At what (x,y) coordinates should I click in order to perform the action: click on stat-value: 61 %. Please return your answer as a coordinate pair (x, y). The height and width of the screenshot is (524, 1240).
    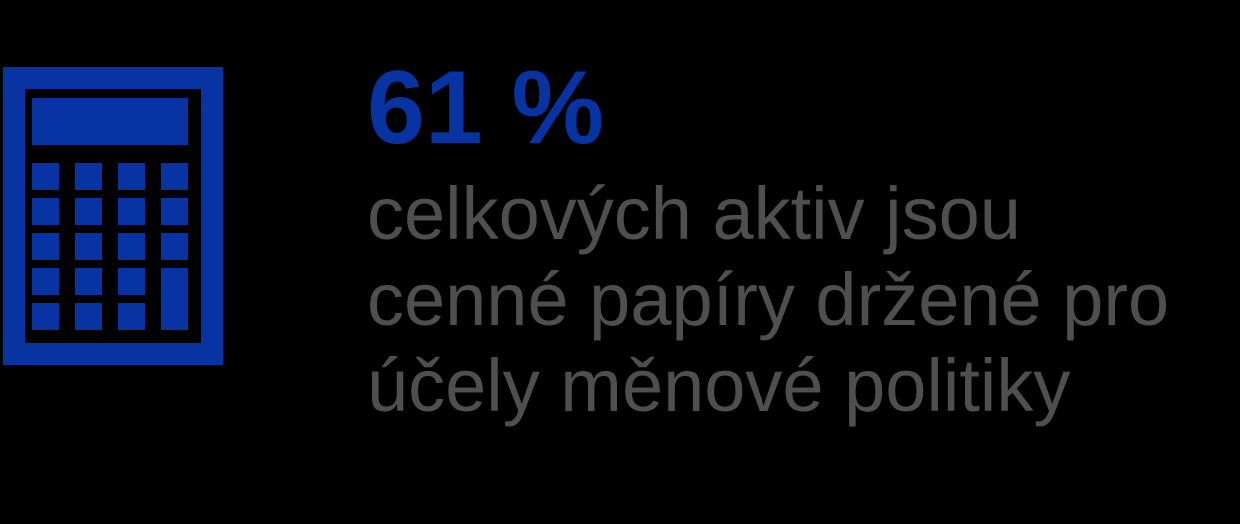
    Looking at the image, I should click on (486, 108).